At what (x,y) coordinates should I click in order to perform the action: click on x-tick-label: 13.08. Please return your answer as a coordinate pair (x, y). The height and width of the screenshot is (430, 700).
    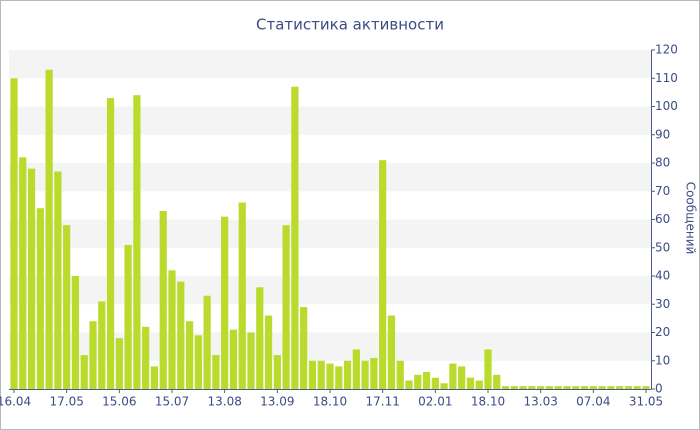
    Looking at the image, I should click on (224, 402).